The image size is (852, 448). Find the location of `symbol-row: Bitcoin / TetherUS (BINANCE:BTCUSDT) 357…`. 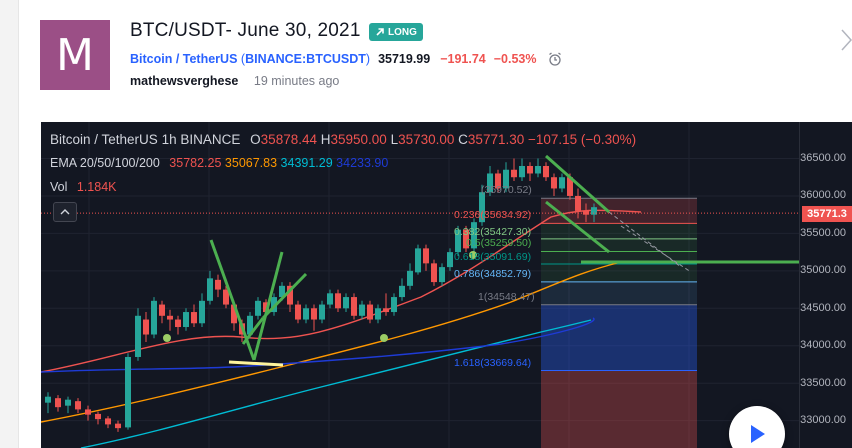

symbol-row: Bitcoin / TetherUS (BINANCE:BTCUSDT) 357… is located at coordinates (346, 59).